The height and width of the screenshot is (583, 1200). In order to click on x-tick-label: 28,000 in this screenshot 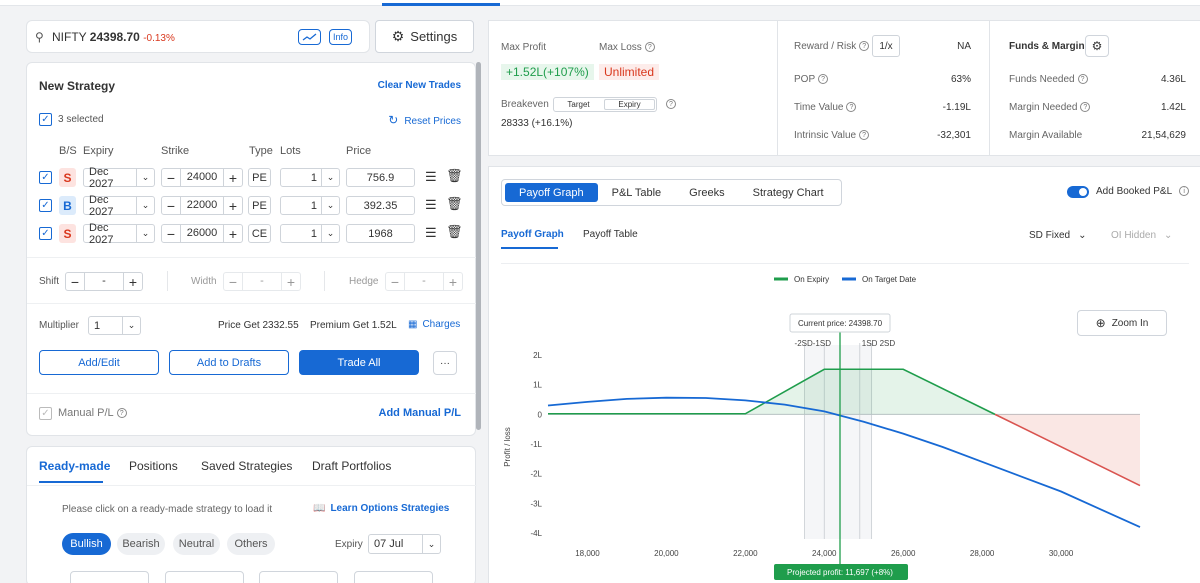, I will do `click(982, 553)`.